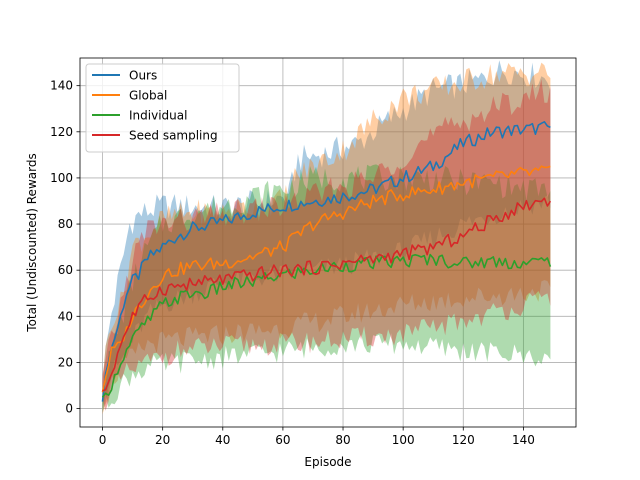 This screenshot has width=640, height=480. What do you see at coordinates (61, 132) in the screenshot?
I see `y-tick-label: 120` at bounding box center [61, 132].